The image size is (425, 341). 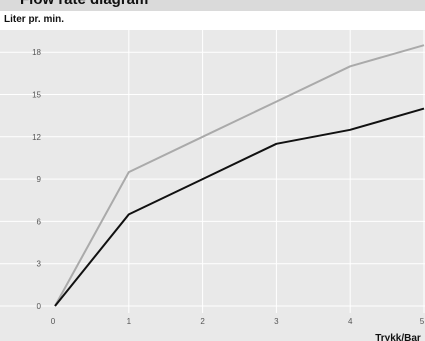 I want to click on chart-header-title: Flow rate diagram, so click(x=84, y=4).